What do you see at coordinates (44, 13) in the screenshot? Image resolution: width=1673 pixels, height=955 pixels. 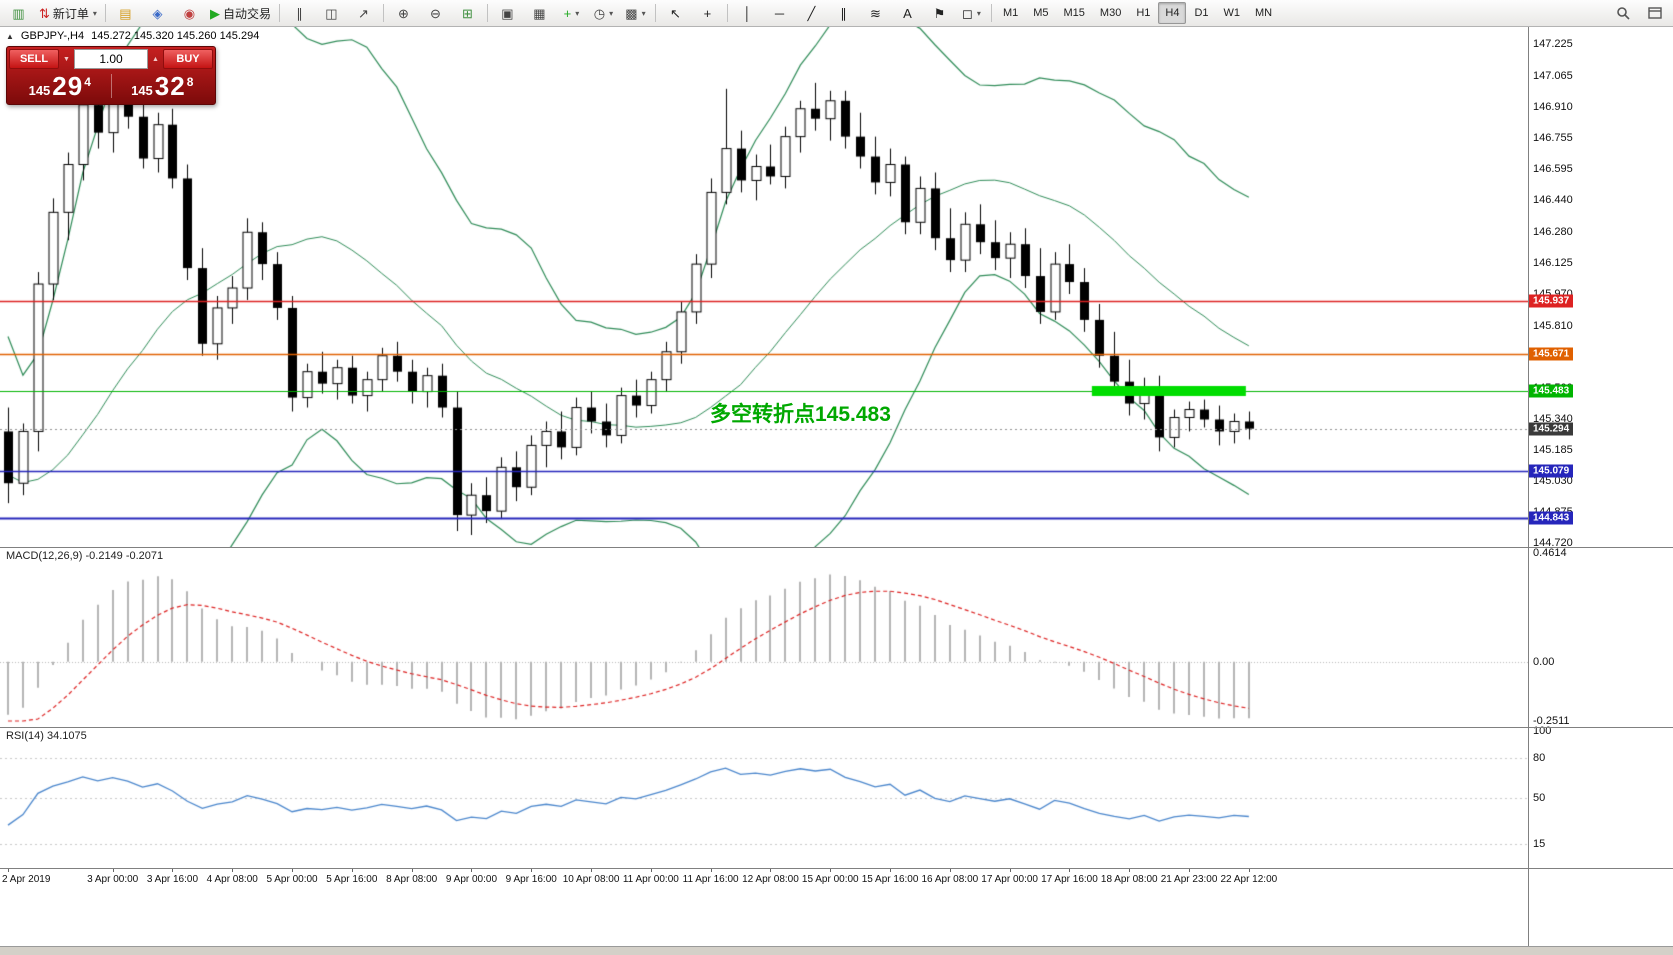 I see `new-order-button-glyph: ⇅` at bounding box center [44, 13].